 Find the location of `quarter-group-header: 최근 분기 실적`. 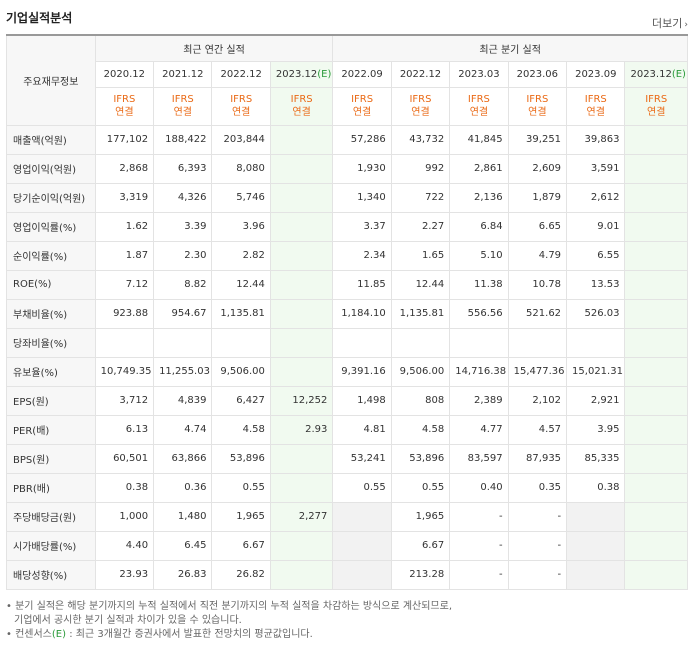

quarter-group-header: 최근 분기 실적 is located at coordinates (510, 48).